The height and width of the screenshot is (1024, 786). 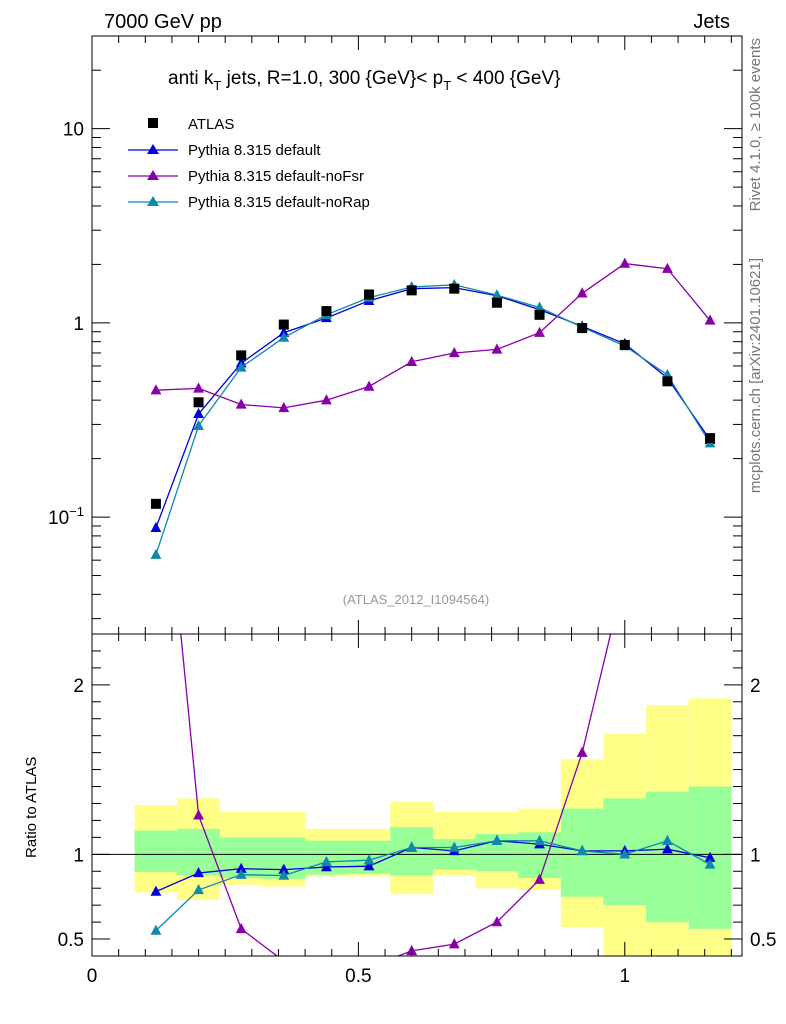 I want to click on title-part-a: anti k, so click(x=191, y=78).